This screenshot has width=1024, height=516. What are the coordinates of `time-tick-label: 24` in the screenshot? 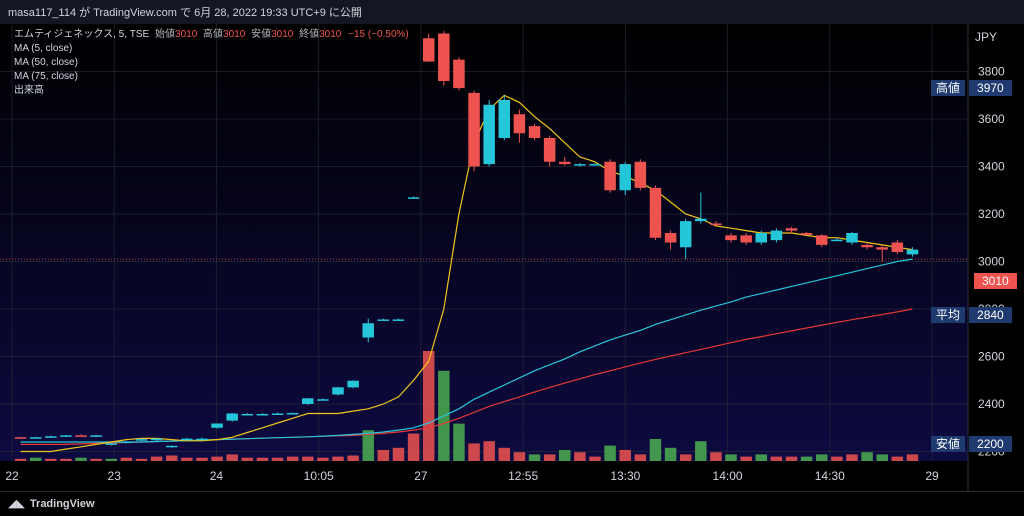 It's located at (217, 476).